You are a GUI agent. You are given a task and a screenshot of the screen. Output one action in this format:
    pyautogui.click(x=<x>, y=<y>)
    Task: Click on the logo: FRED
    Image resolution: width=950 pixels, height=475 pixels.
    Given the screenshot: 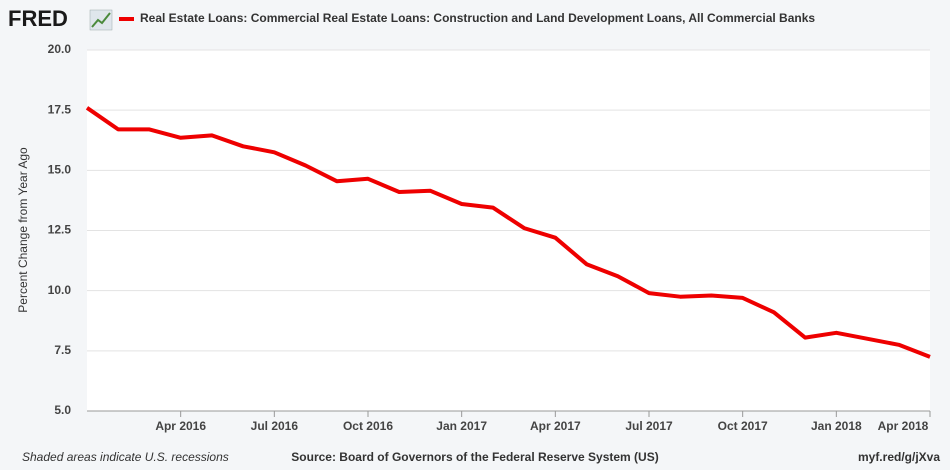 What is the action you would take?
    pyautogui.click(x=38, y=18)
    